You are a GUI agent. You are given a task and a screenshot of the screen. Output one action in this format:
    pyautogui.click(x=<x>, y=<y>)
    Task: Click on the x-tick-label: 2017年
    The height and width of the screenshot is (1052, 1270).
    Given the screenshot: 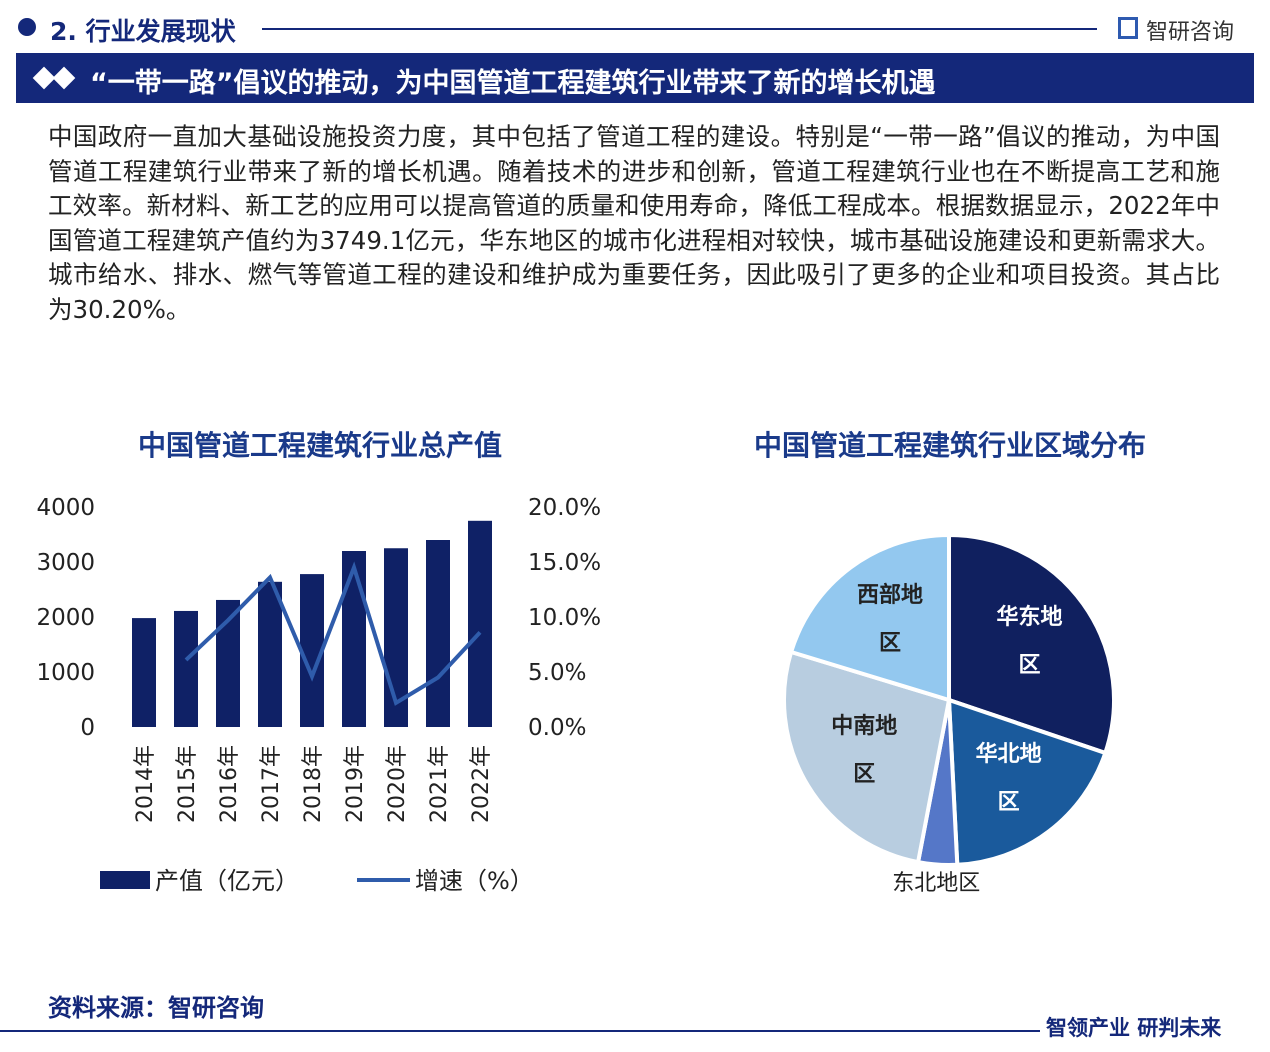 What is the action you would take?
    pyautogui.click(x=271, y=784)
    